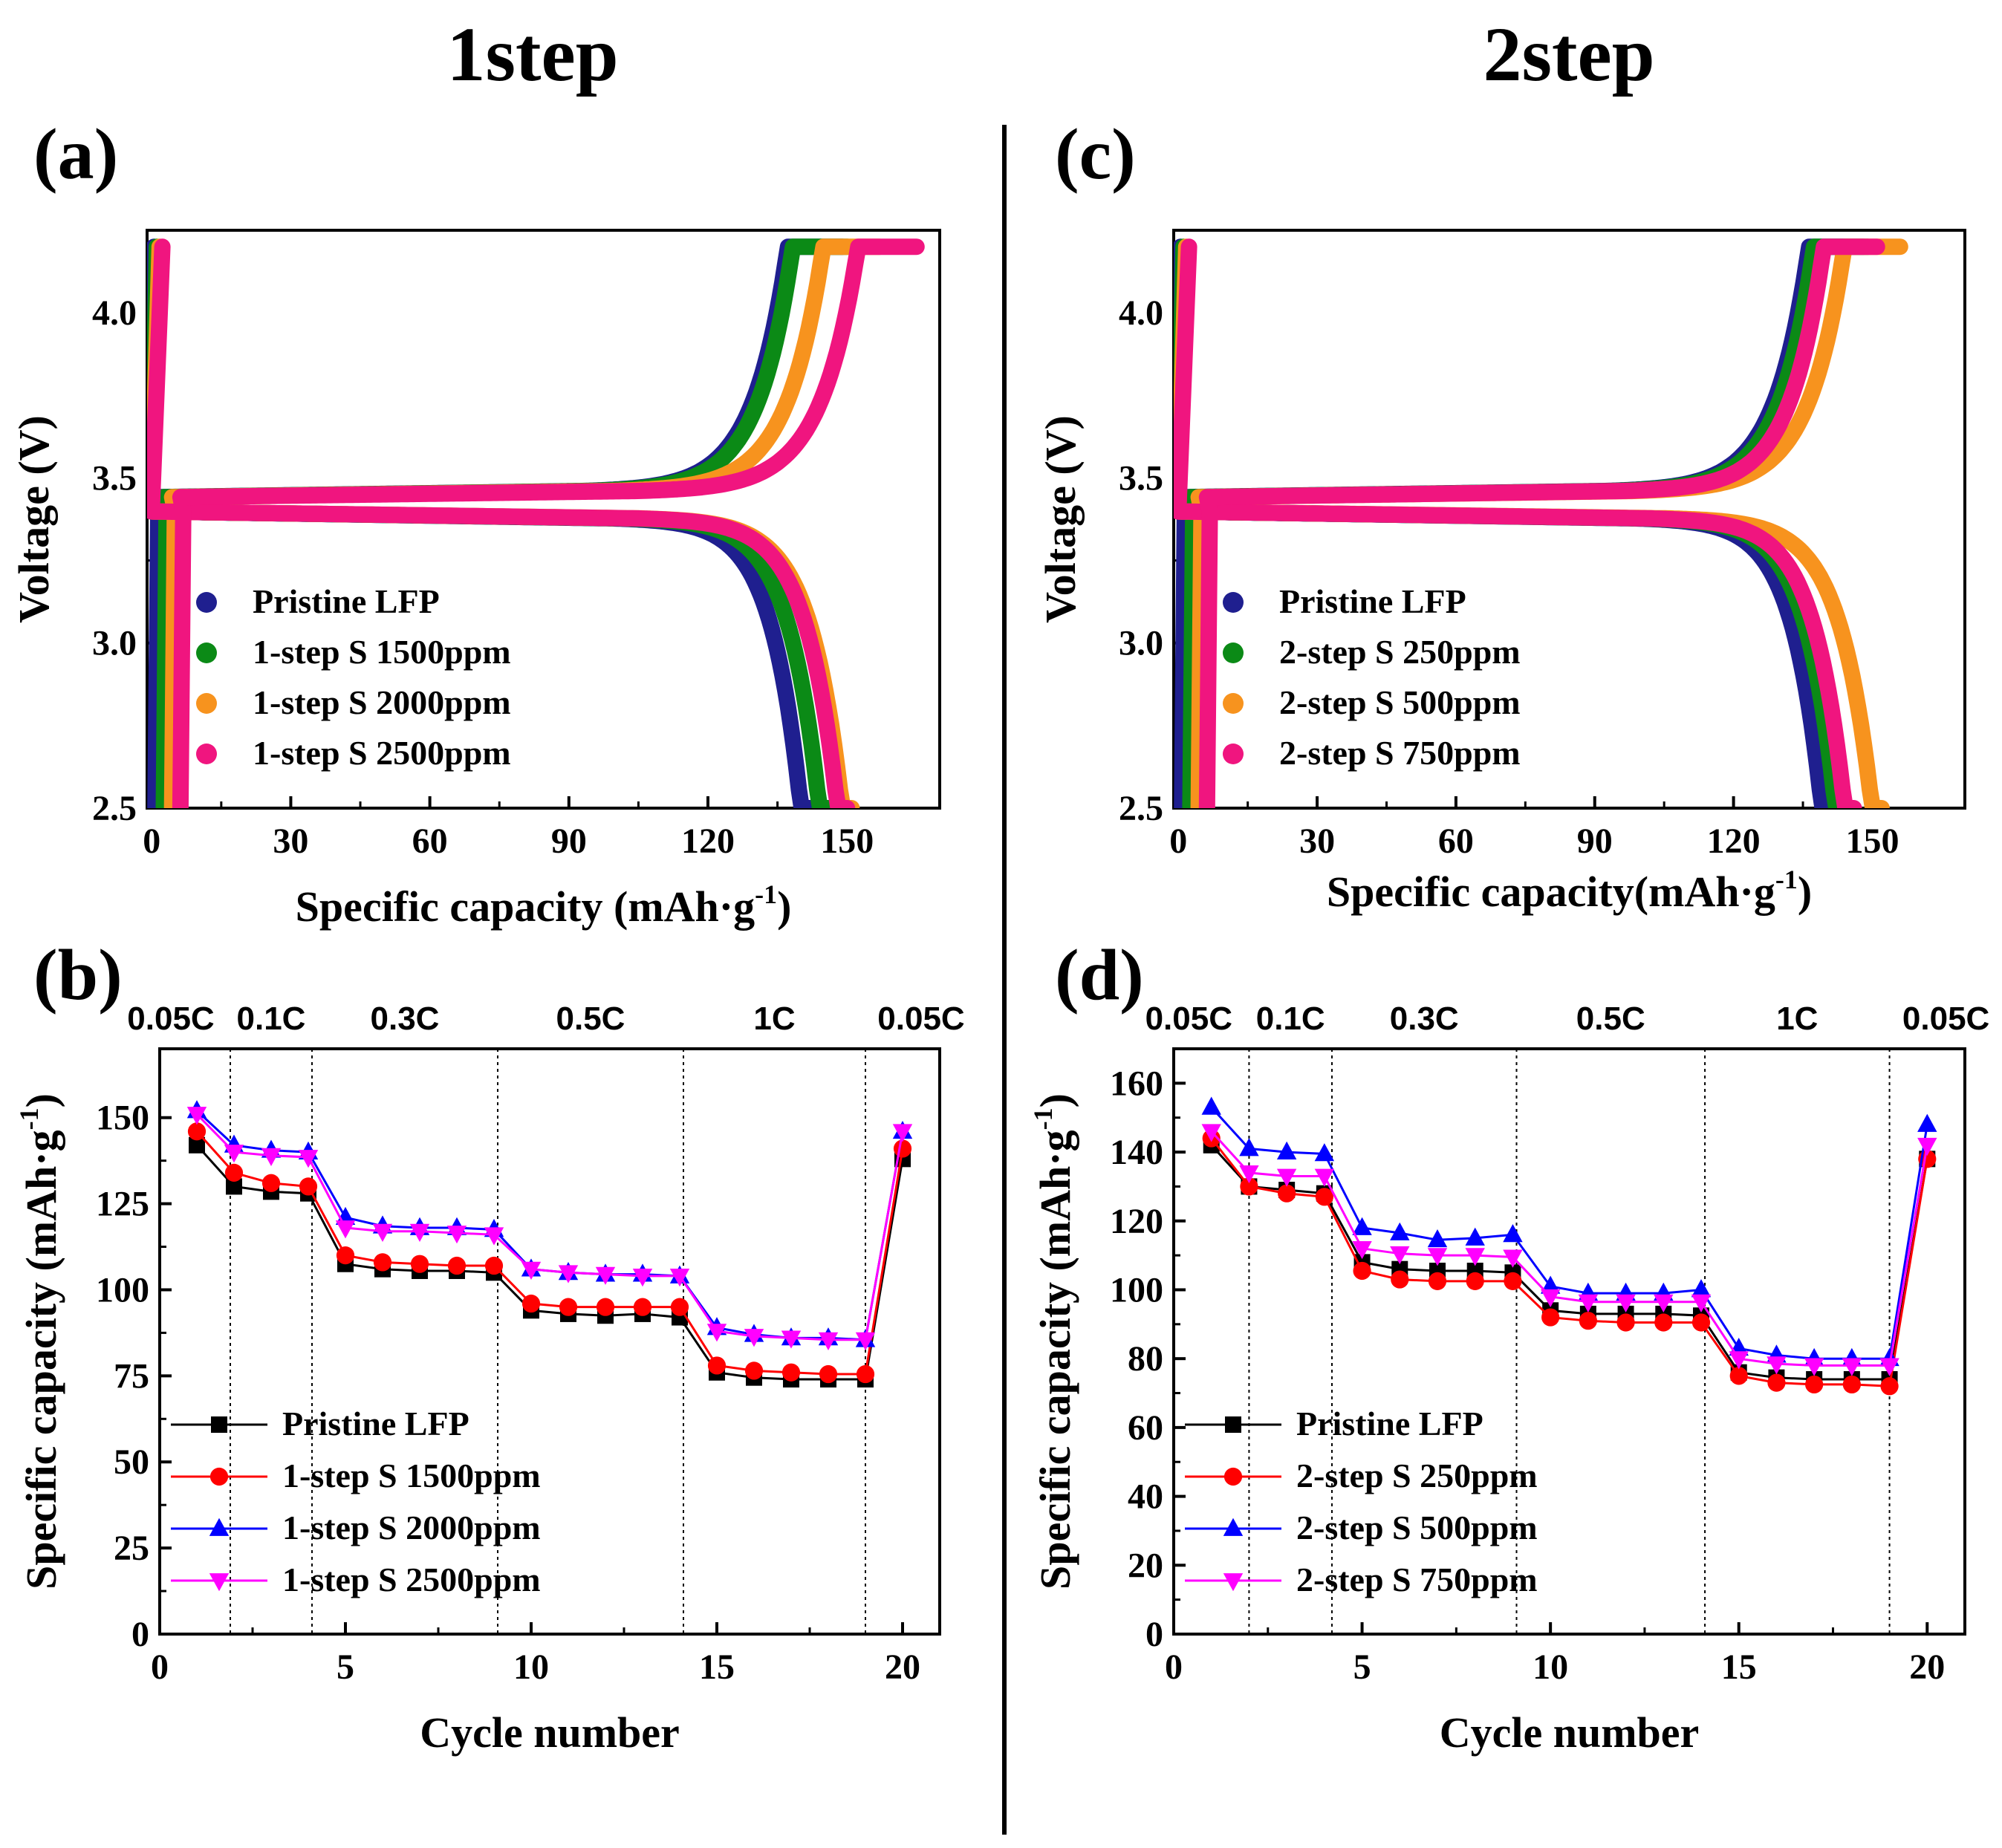  What do you see at coordinates (1569, 55) in the screenshot?
I see `header-2step: 2step` at bounding box center [1569, 55].